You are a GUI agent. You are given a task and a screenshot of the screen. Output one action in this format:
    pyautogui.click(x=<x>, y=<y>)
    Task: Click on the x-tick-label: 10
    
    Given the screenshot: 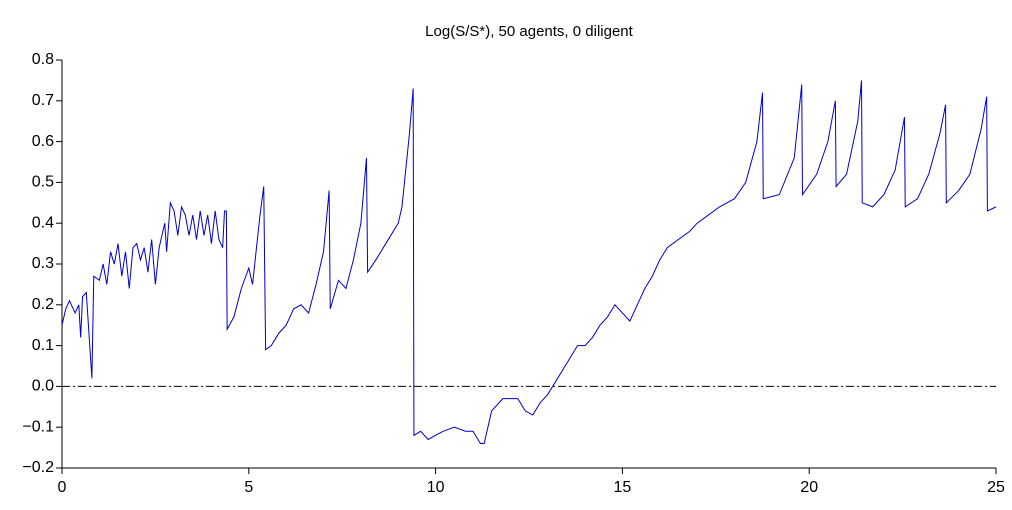 What is the action you would take?
    pyautogui.click(x=436, y=487)
    